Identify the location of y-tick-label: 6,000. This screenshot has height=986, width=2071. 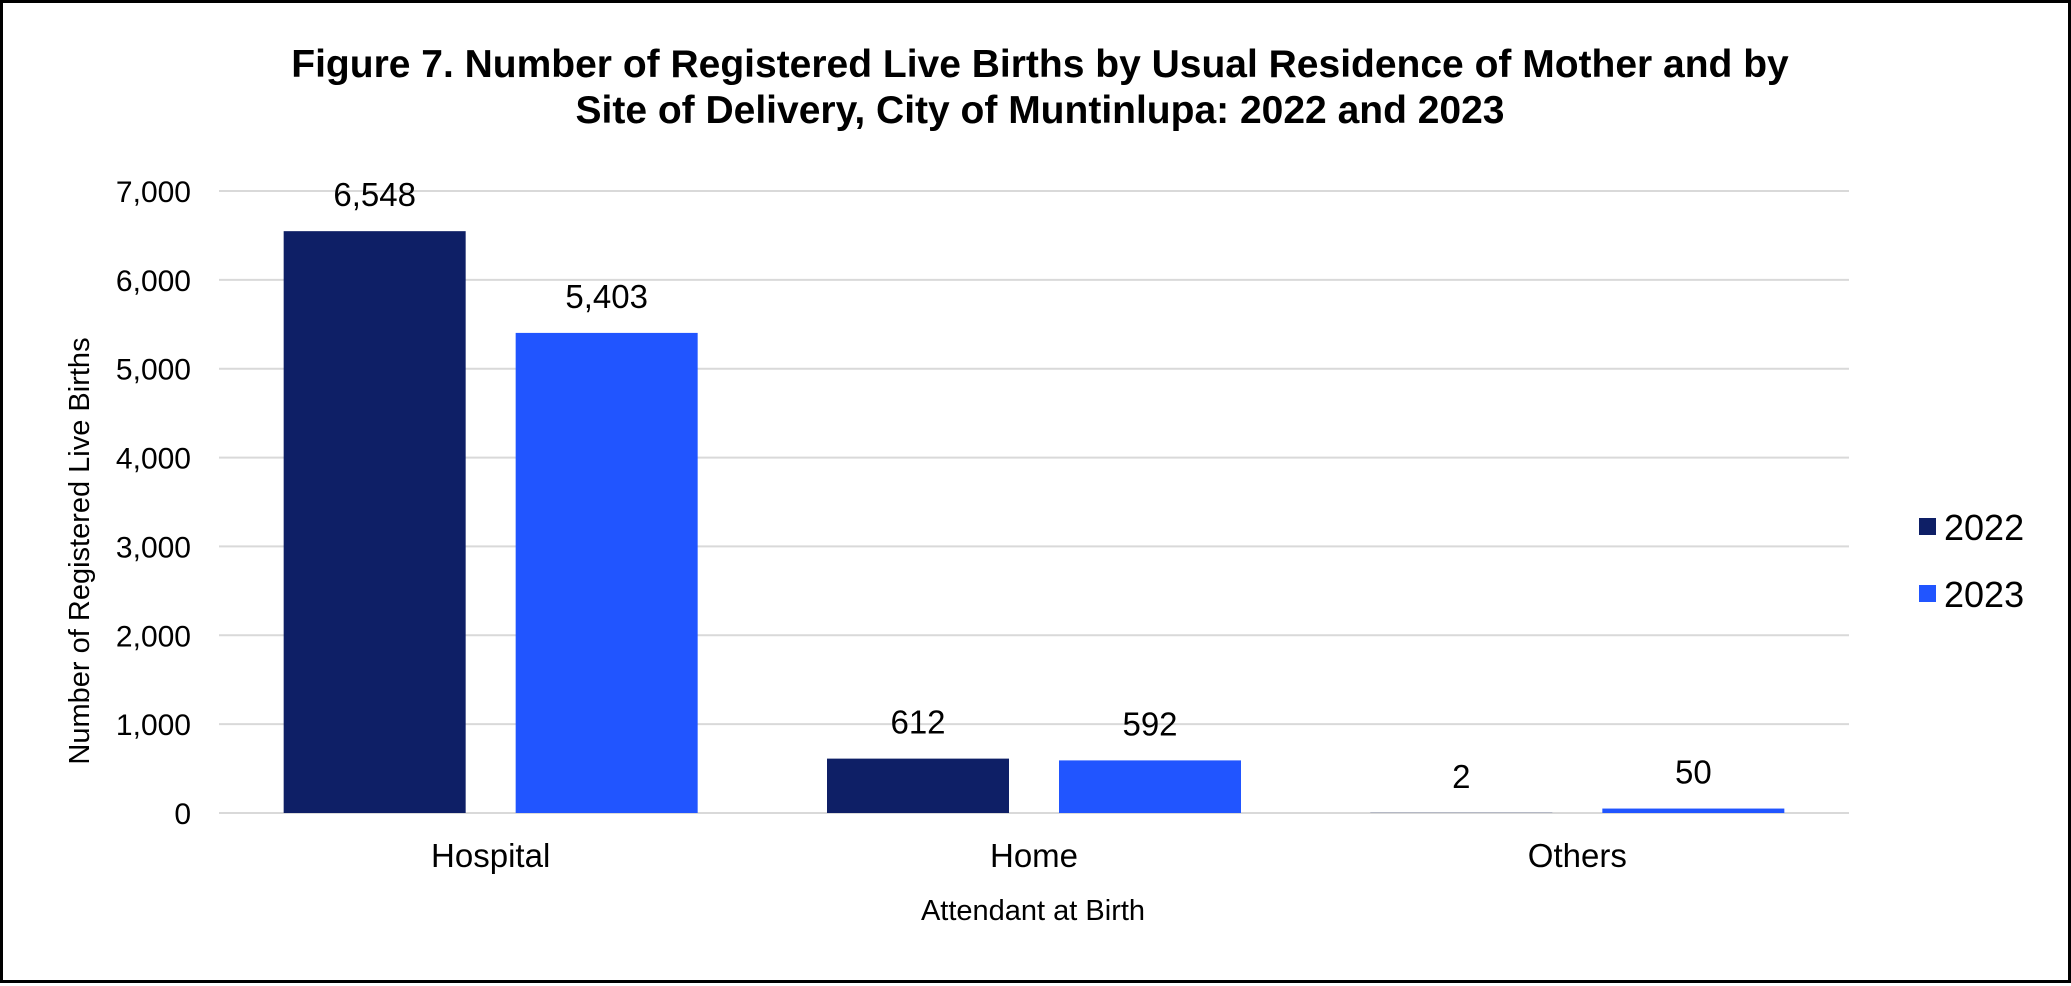
(153, 281).